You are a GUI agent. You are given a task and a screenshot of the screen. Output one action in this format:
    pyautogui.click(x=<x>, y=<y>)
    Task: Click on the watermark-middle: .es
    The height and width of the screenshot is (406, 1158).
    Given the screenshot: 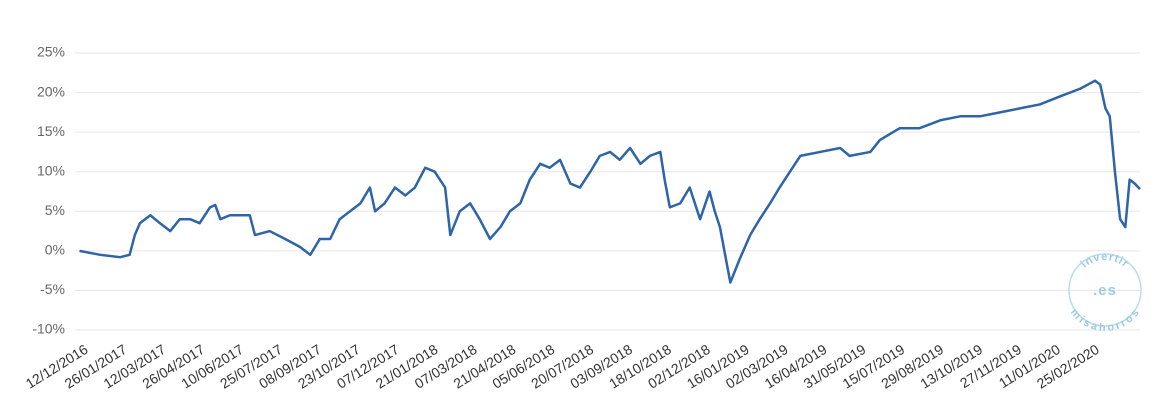 What is the action you would take?
    pyautogui.click(x=1105, y=290)
    